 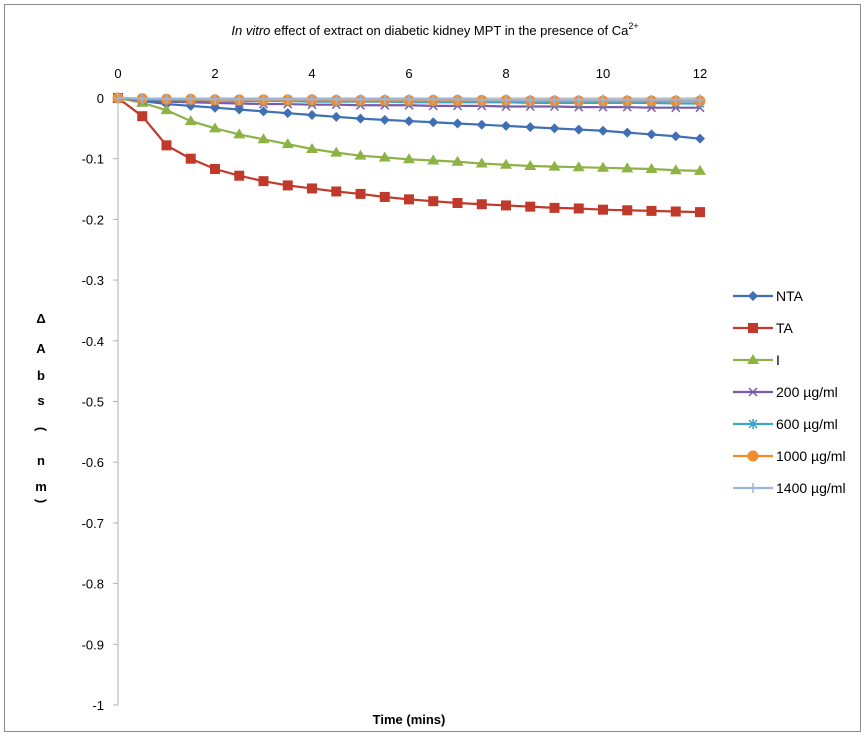 I want to click on y-tick-label: 0, so click(x=100, y=98).